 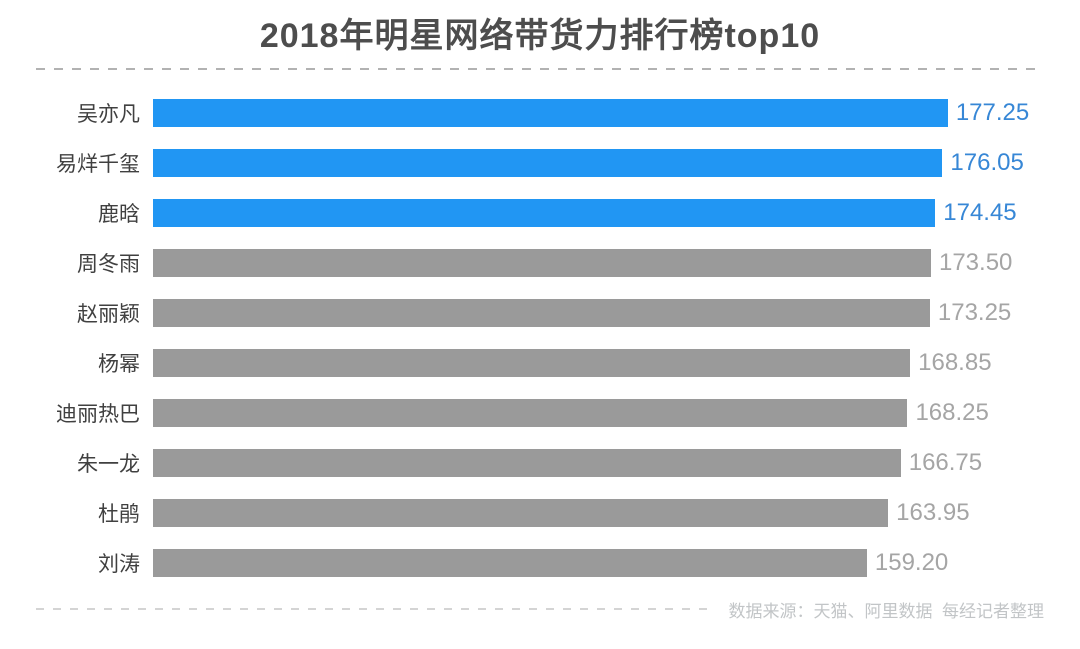 What do you see at coordinates (98, 164) in the screenshot?
I see `bar-label: 易烊千玺` at bounding box center [98, 164].